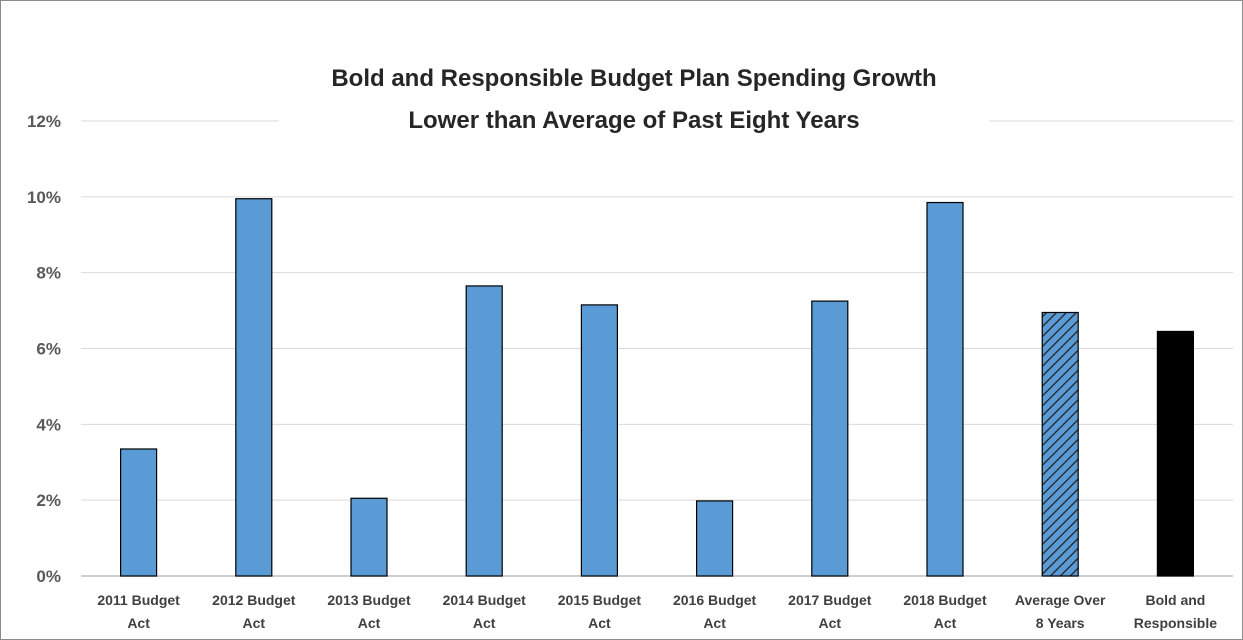 This screenshot has width=1243, height=640. What do you see at coordinates (48, 424) in the screenshot?
I see `y-tick-label: 4%` at bounding box center [48, 424].